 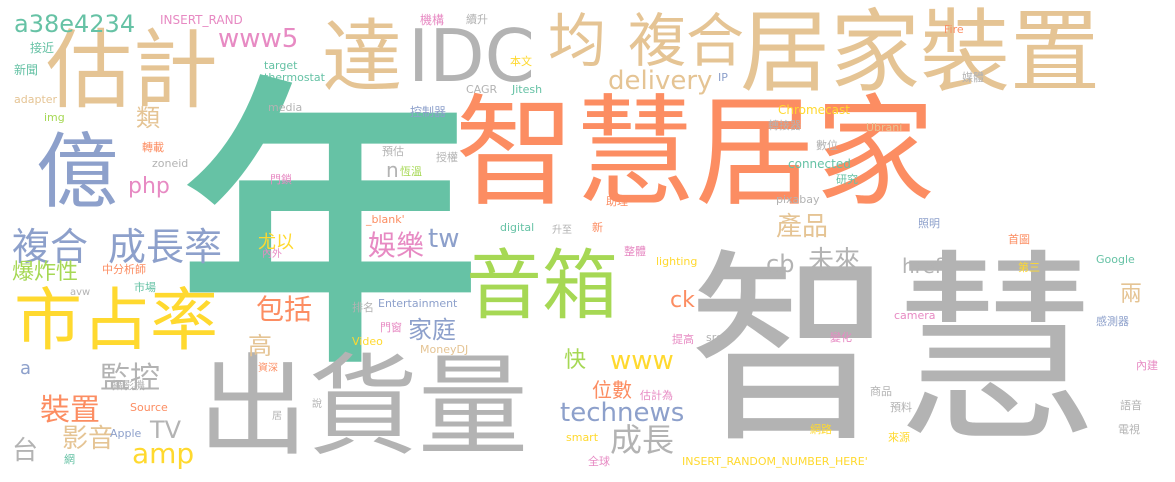 I want to click on word-quanqiu: 全球, so click(x=599, y=461).